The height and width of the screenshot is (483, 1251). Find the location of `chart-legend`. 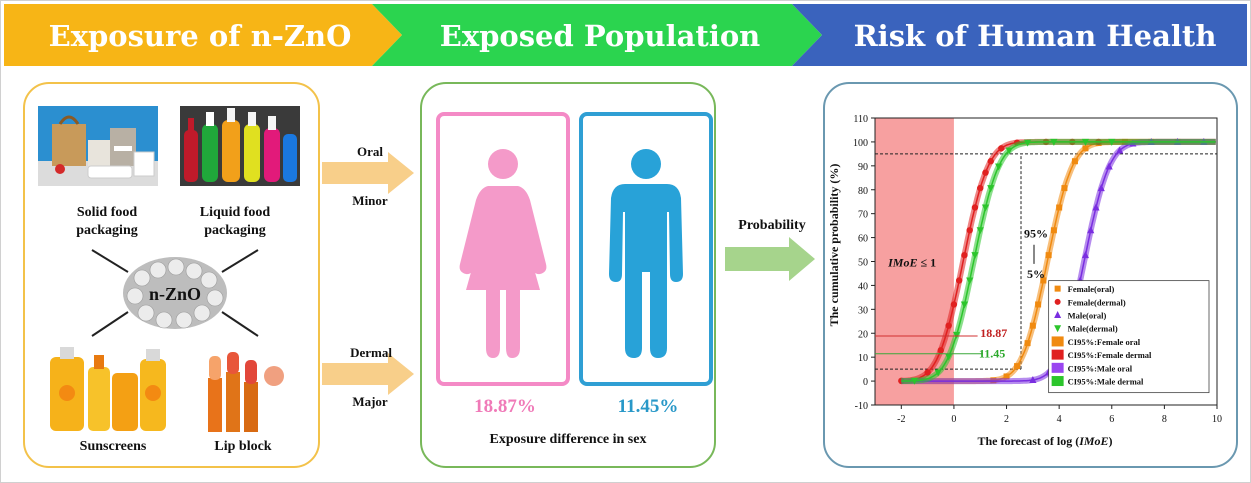

chart-legend is located at coordinates (1129, 337).